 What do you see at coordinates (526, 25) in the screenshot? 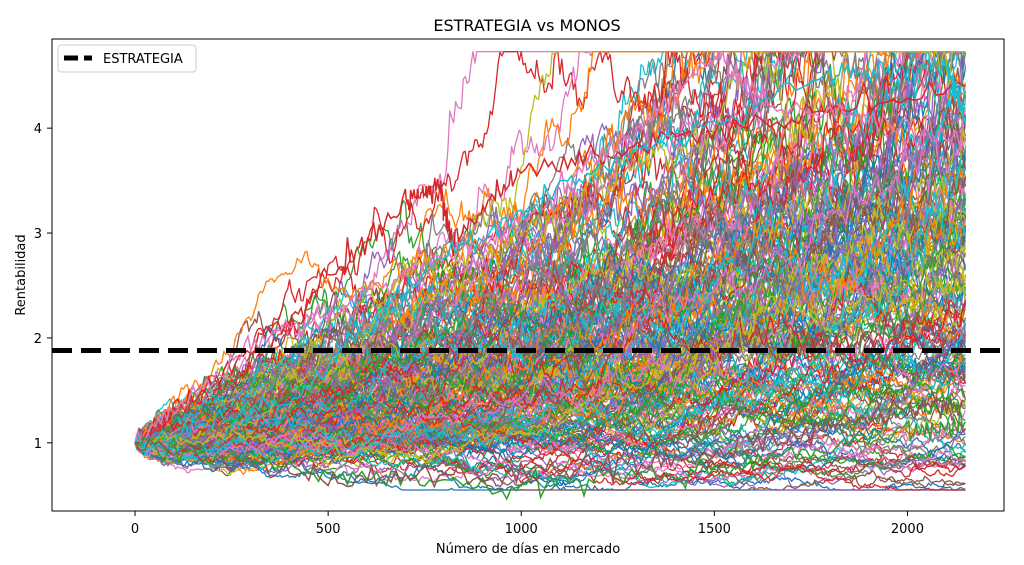
I see `chart-title: ESTRATEGIA vs MONOS` at bounding box center [526, 25].